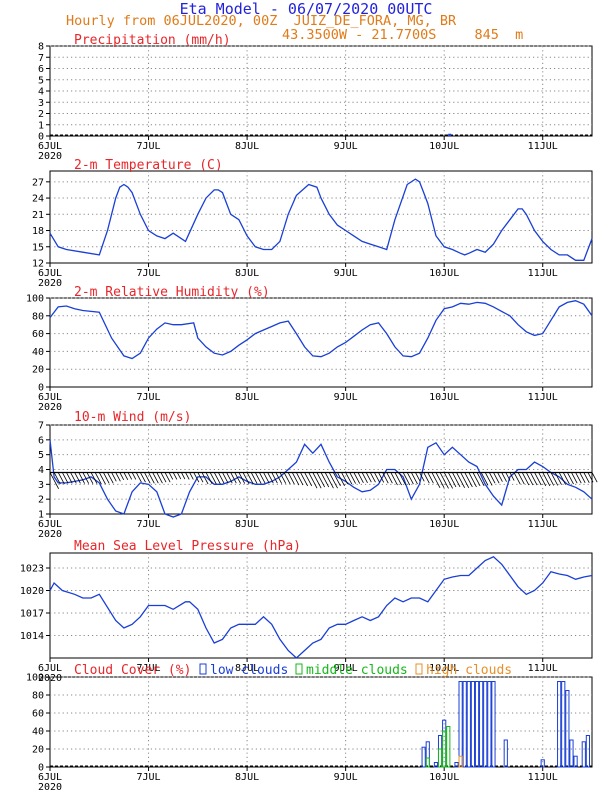  What do you see at coordinates (444, 273) in the screenshot?
I see `temp-xtick-label: 10JUL` at bounding box center [444, 273].